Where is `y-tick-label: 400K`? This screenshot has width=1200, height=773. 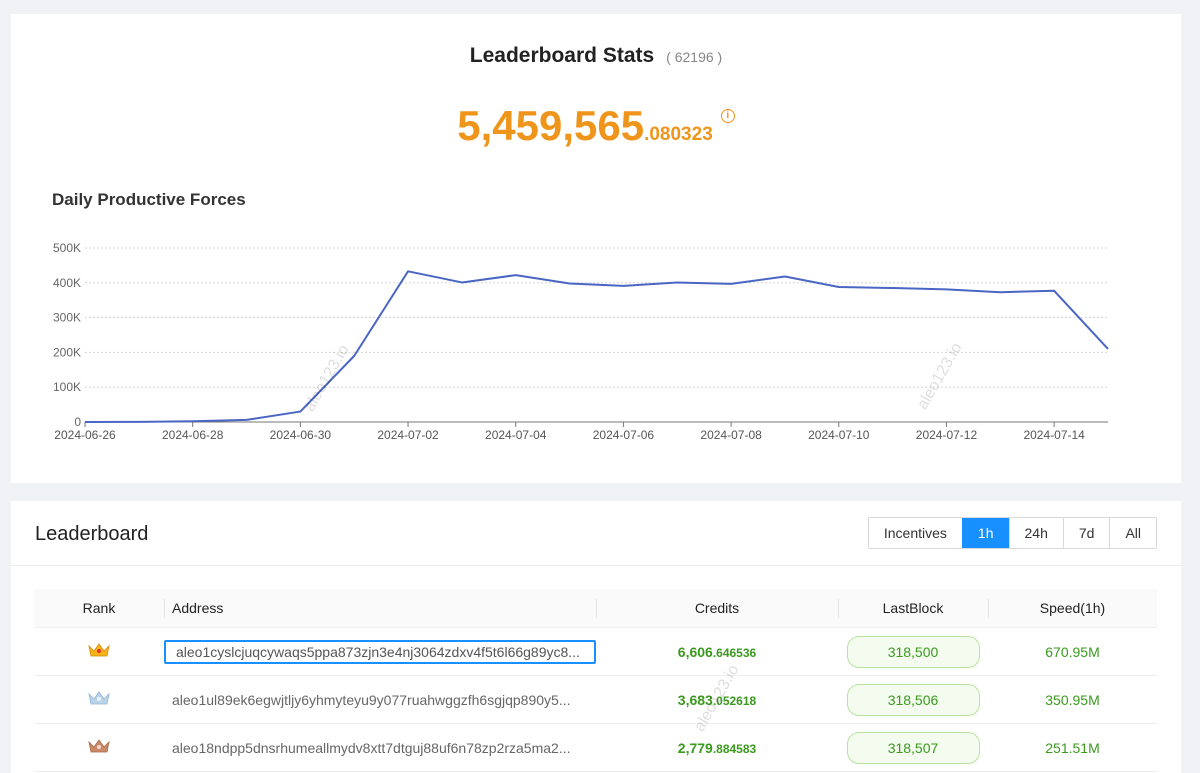 y-tick-label: 400K is located at coordinates (67, 283).